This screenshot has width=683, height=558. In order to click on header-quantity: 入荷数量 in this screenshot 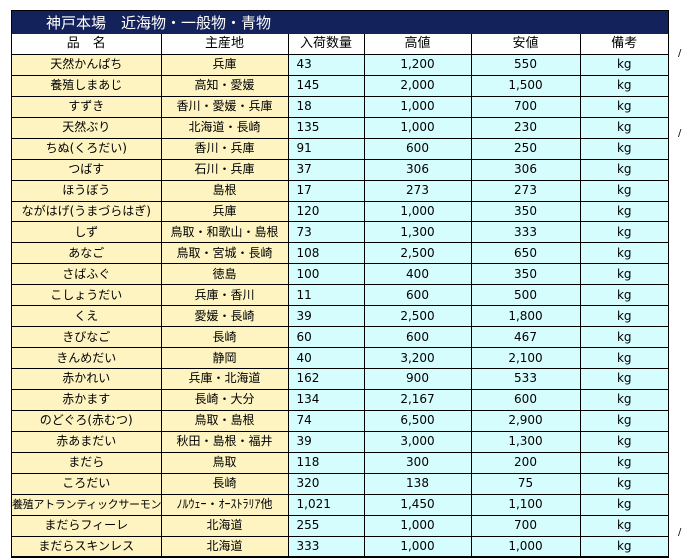, I will do `click(326, 44)`.